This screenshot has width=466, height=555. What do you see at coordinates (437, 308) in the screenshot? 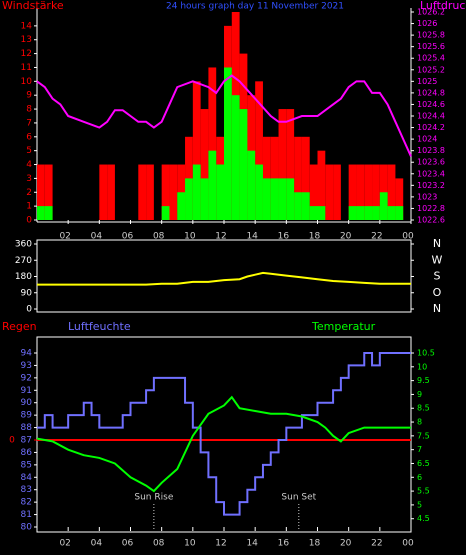
I see `y2-tick-label: N` at bounding box center [437, 308].